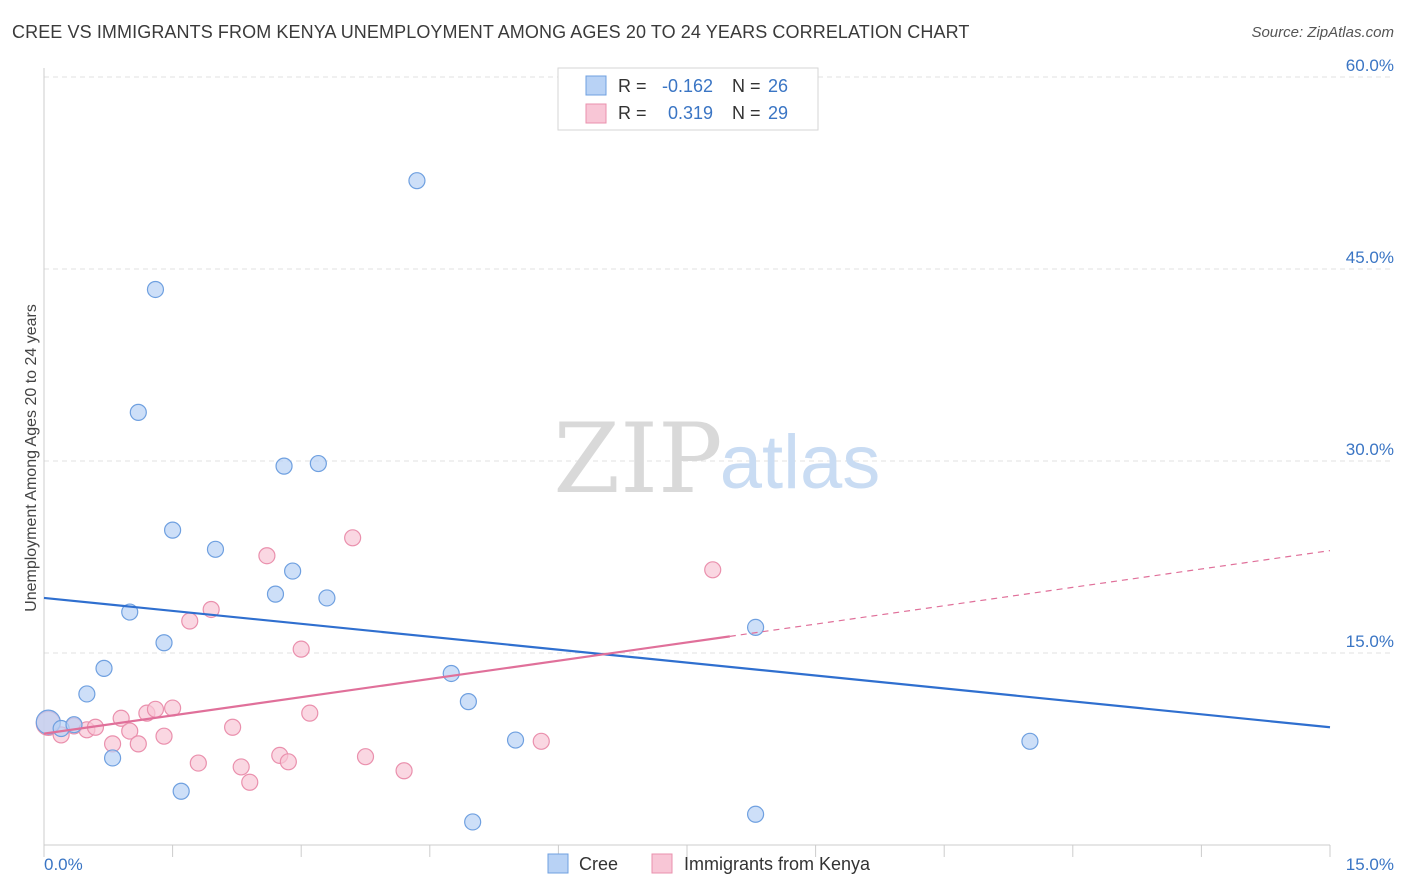 The width and height of the screenshot is (1406, 892). Describe the element at coordinates (1370, 449) in the screenshot. I see `y-tick-label-30: 30.0%` at that location.